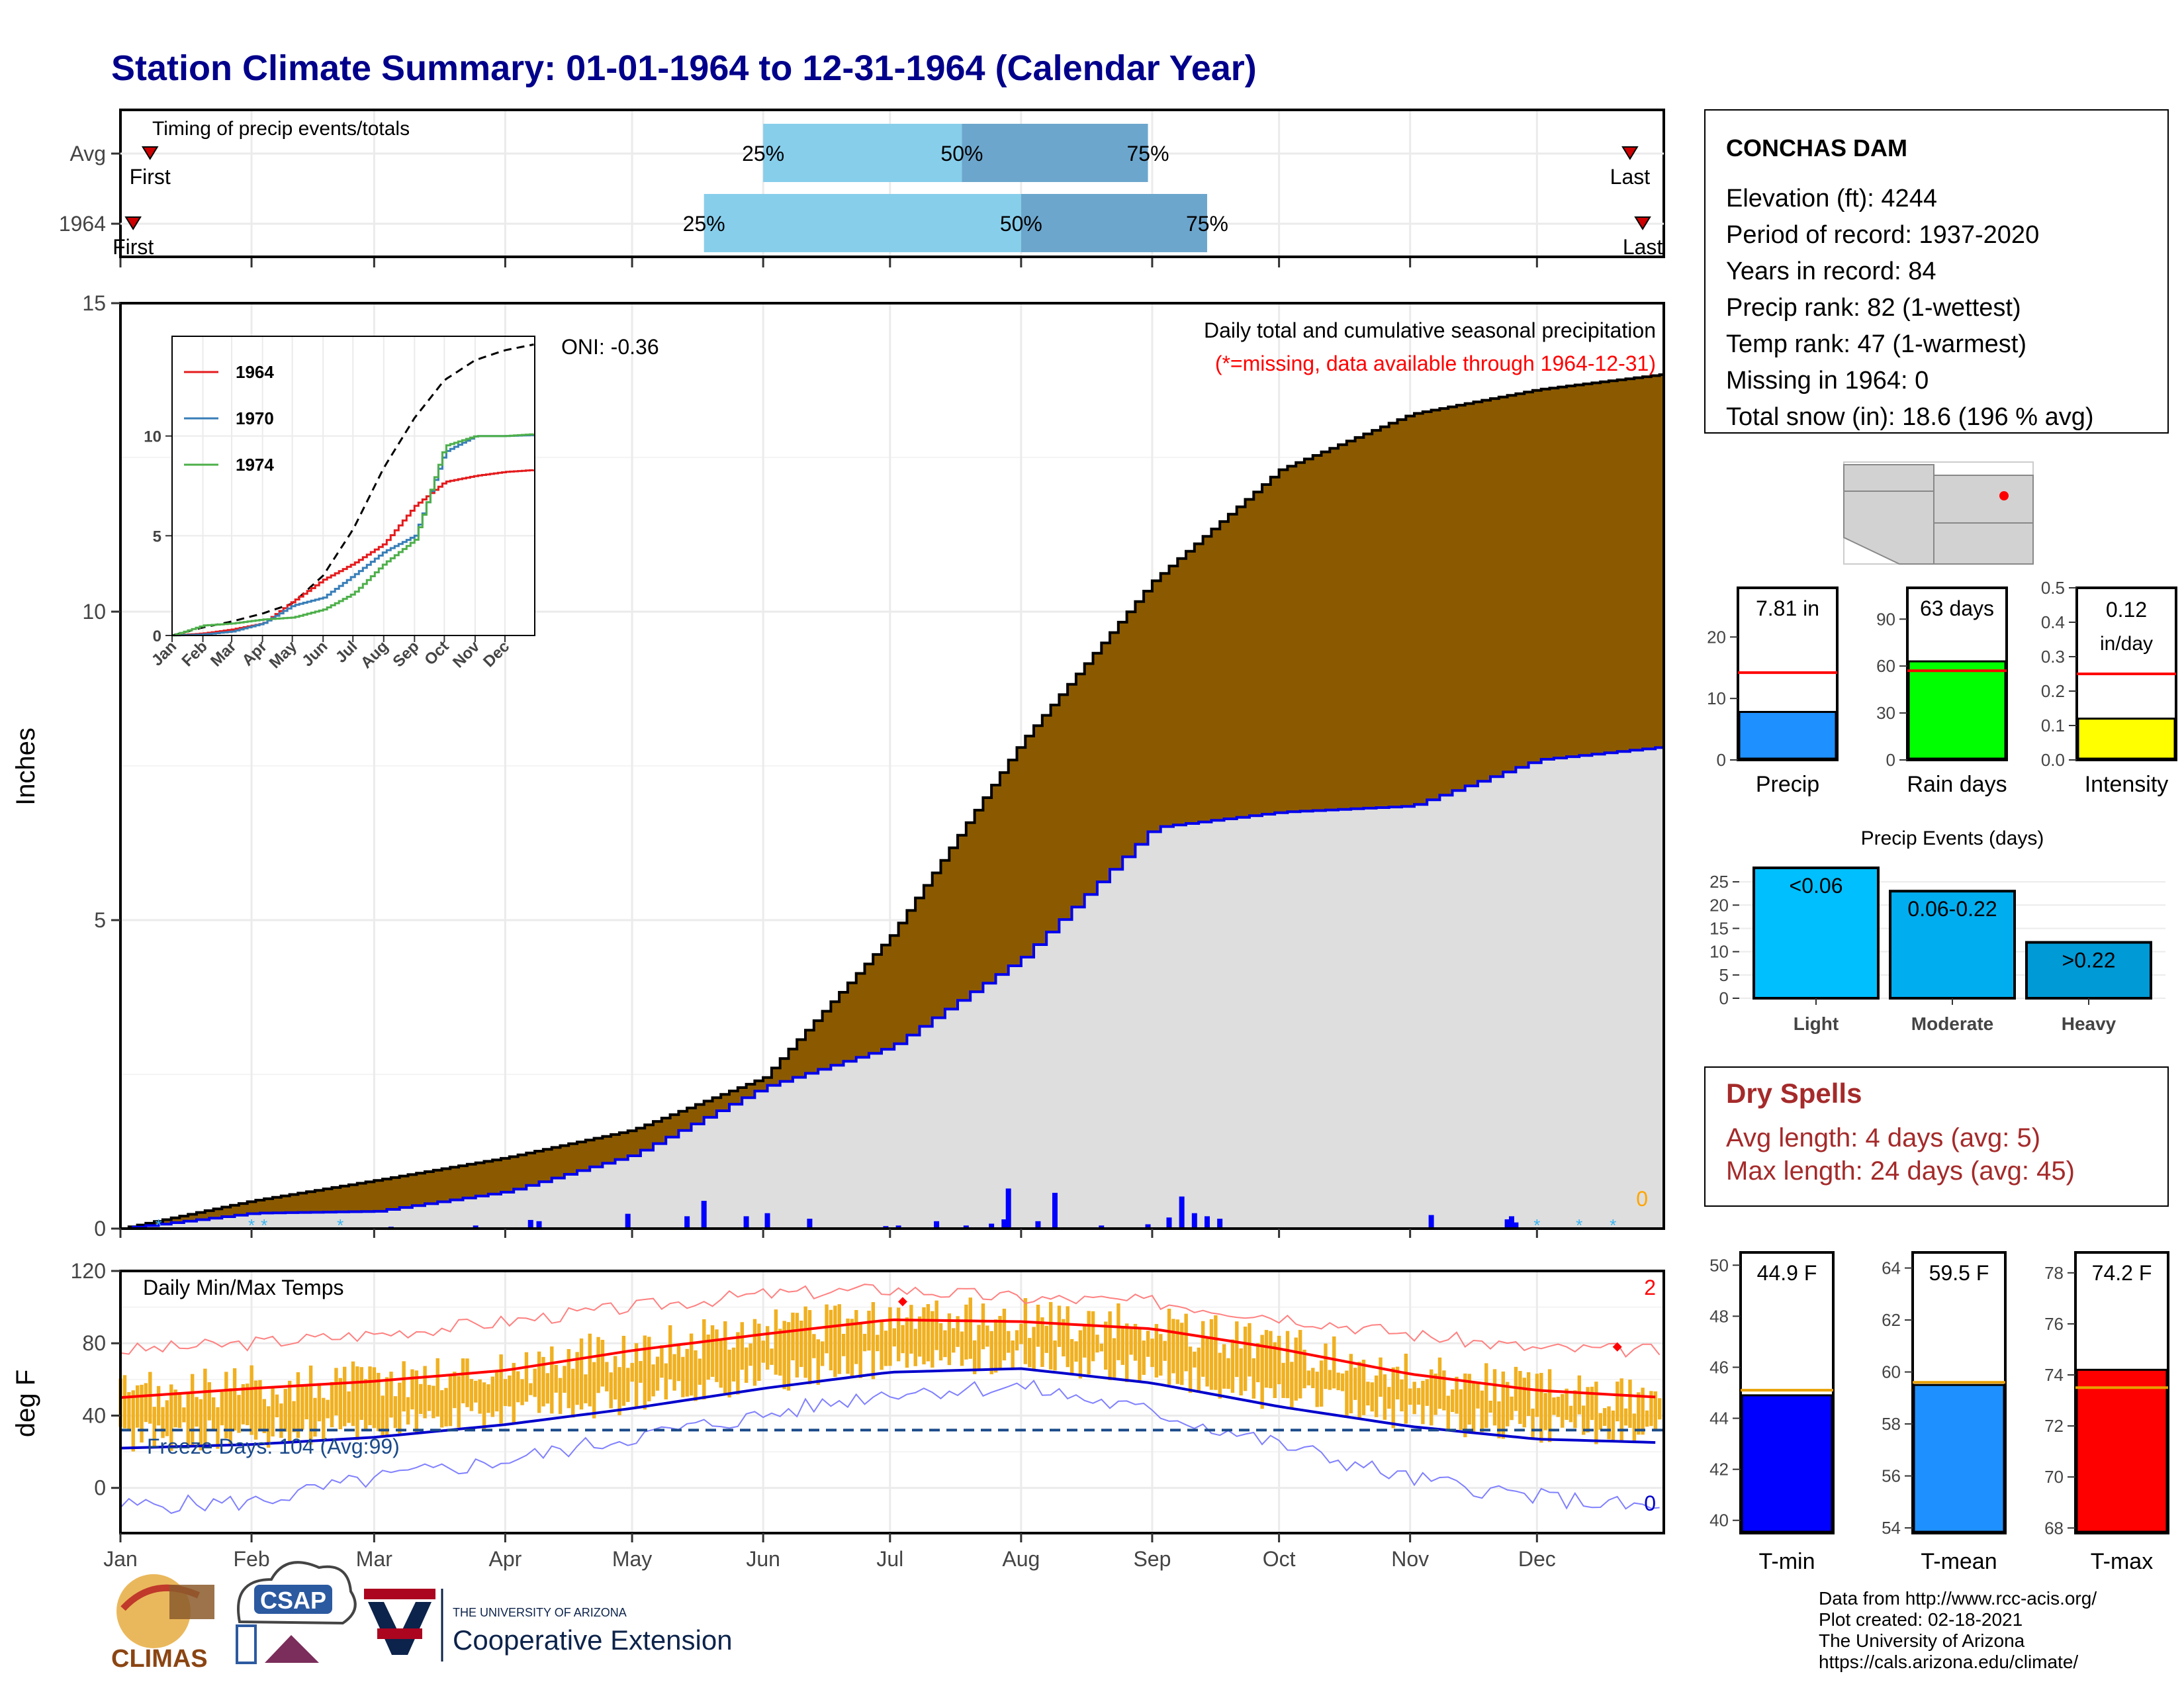 This screenshot has width=2184, height=1688. I want to click on summary-bar-unit: in/day, so click(2126, 644).